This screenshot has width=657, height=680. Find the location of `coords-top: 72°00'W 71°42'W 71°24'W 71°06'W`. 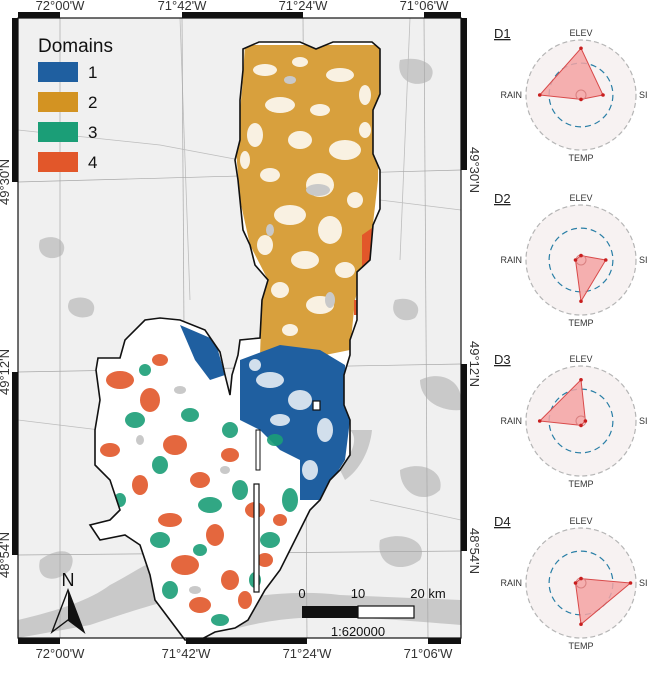

coords-top: 72°00'W 71°42'W 71°24'W 71°06'W is located at coordinates (243, 6).